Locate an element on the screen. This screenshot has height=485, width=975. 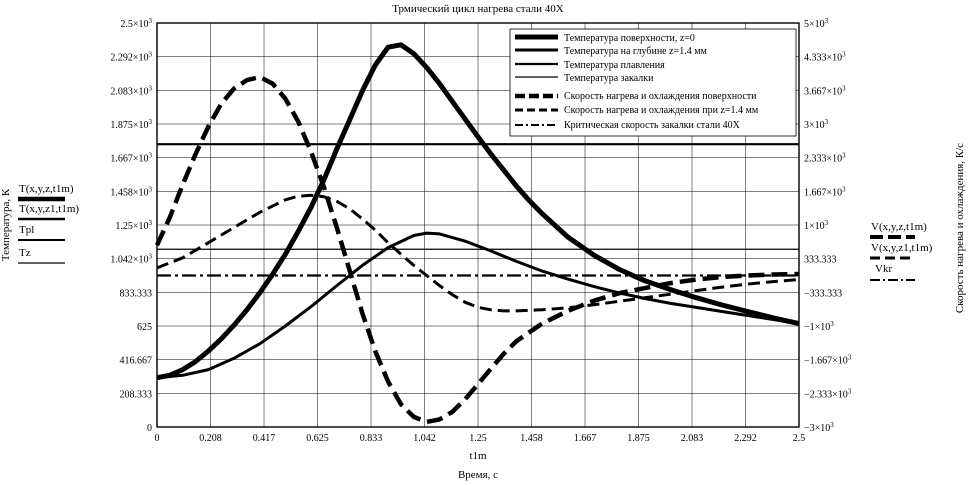
x-axis-label: Время, с is located at coordinates (478, 475).